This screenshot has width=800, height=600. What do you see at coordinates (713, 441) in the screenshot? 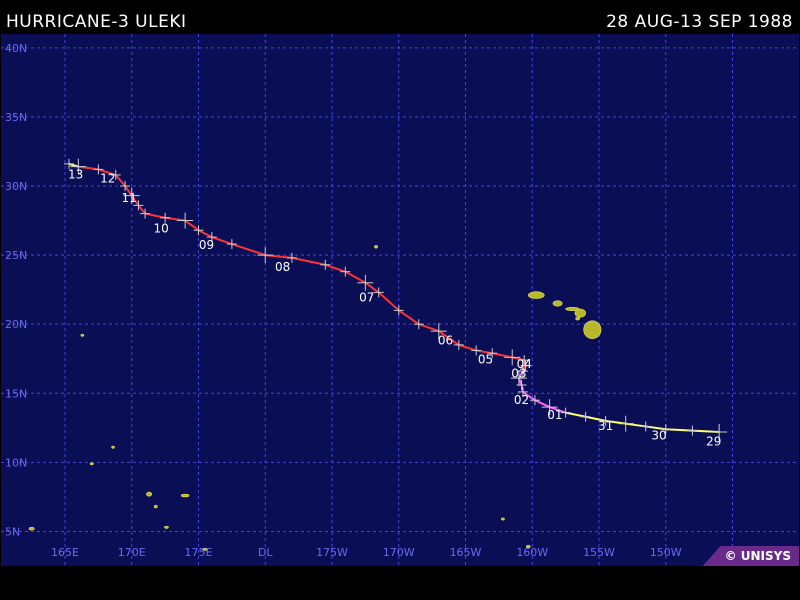
I see `date-label: 29` at bounding box center [713, 441].